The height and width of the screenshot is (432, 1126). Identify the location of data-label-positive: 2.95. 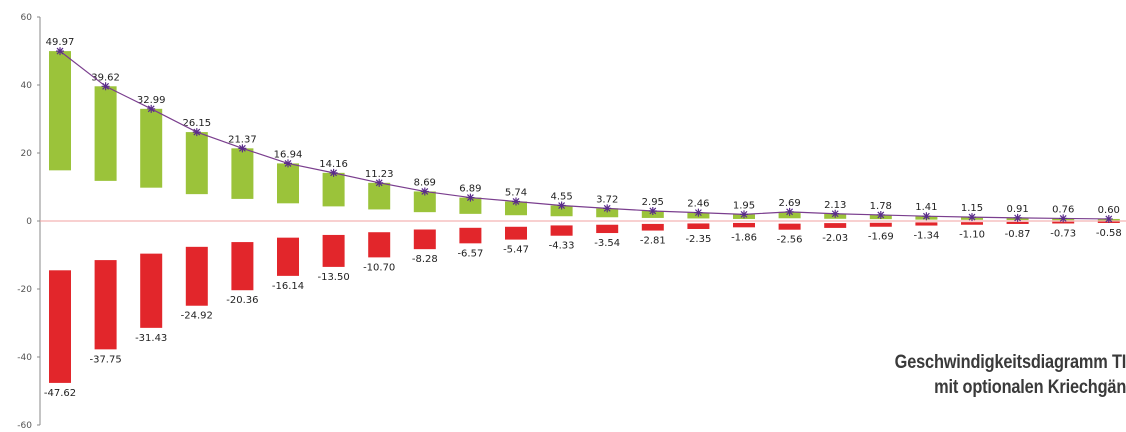
(653, 202).